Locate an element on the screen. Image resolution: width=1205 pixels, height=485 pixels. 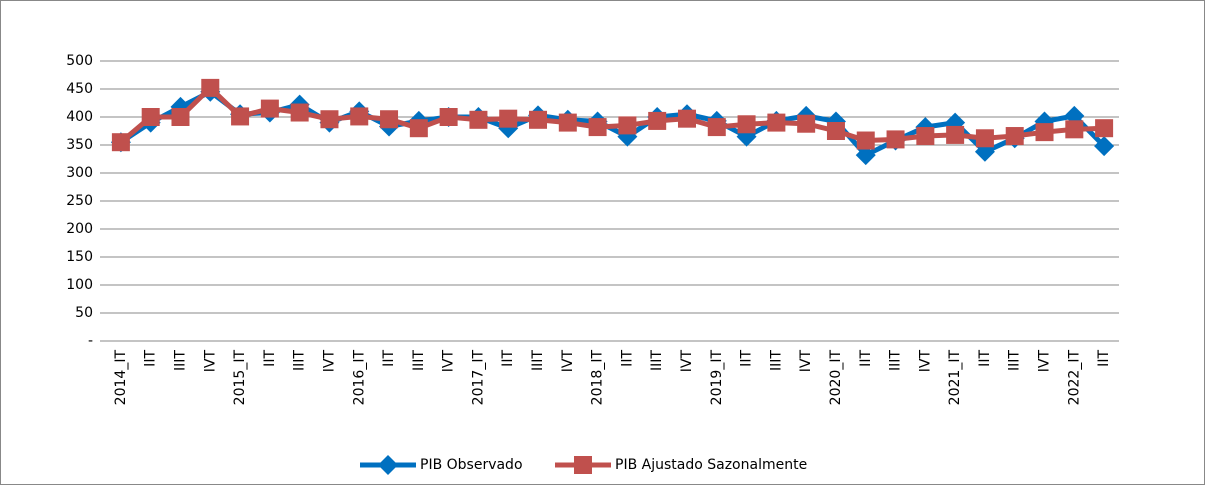
y-tick-label: 400 is located at coordinates (79, 117).